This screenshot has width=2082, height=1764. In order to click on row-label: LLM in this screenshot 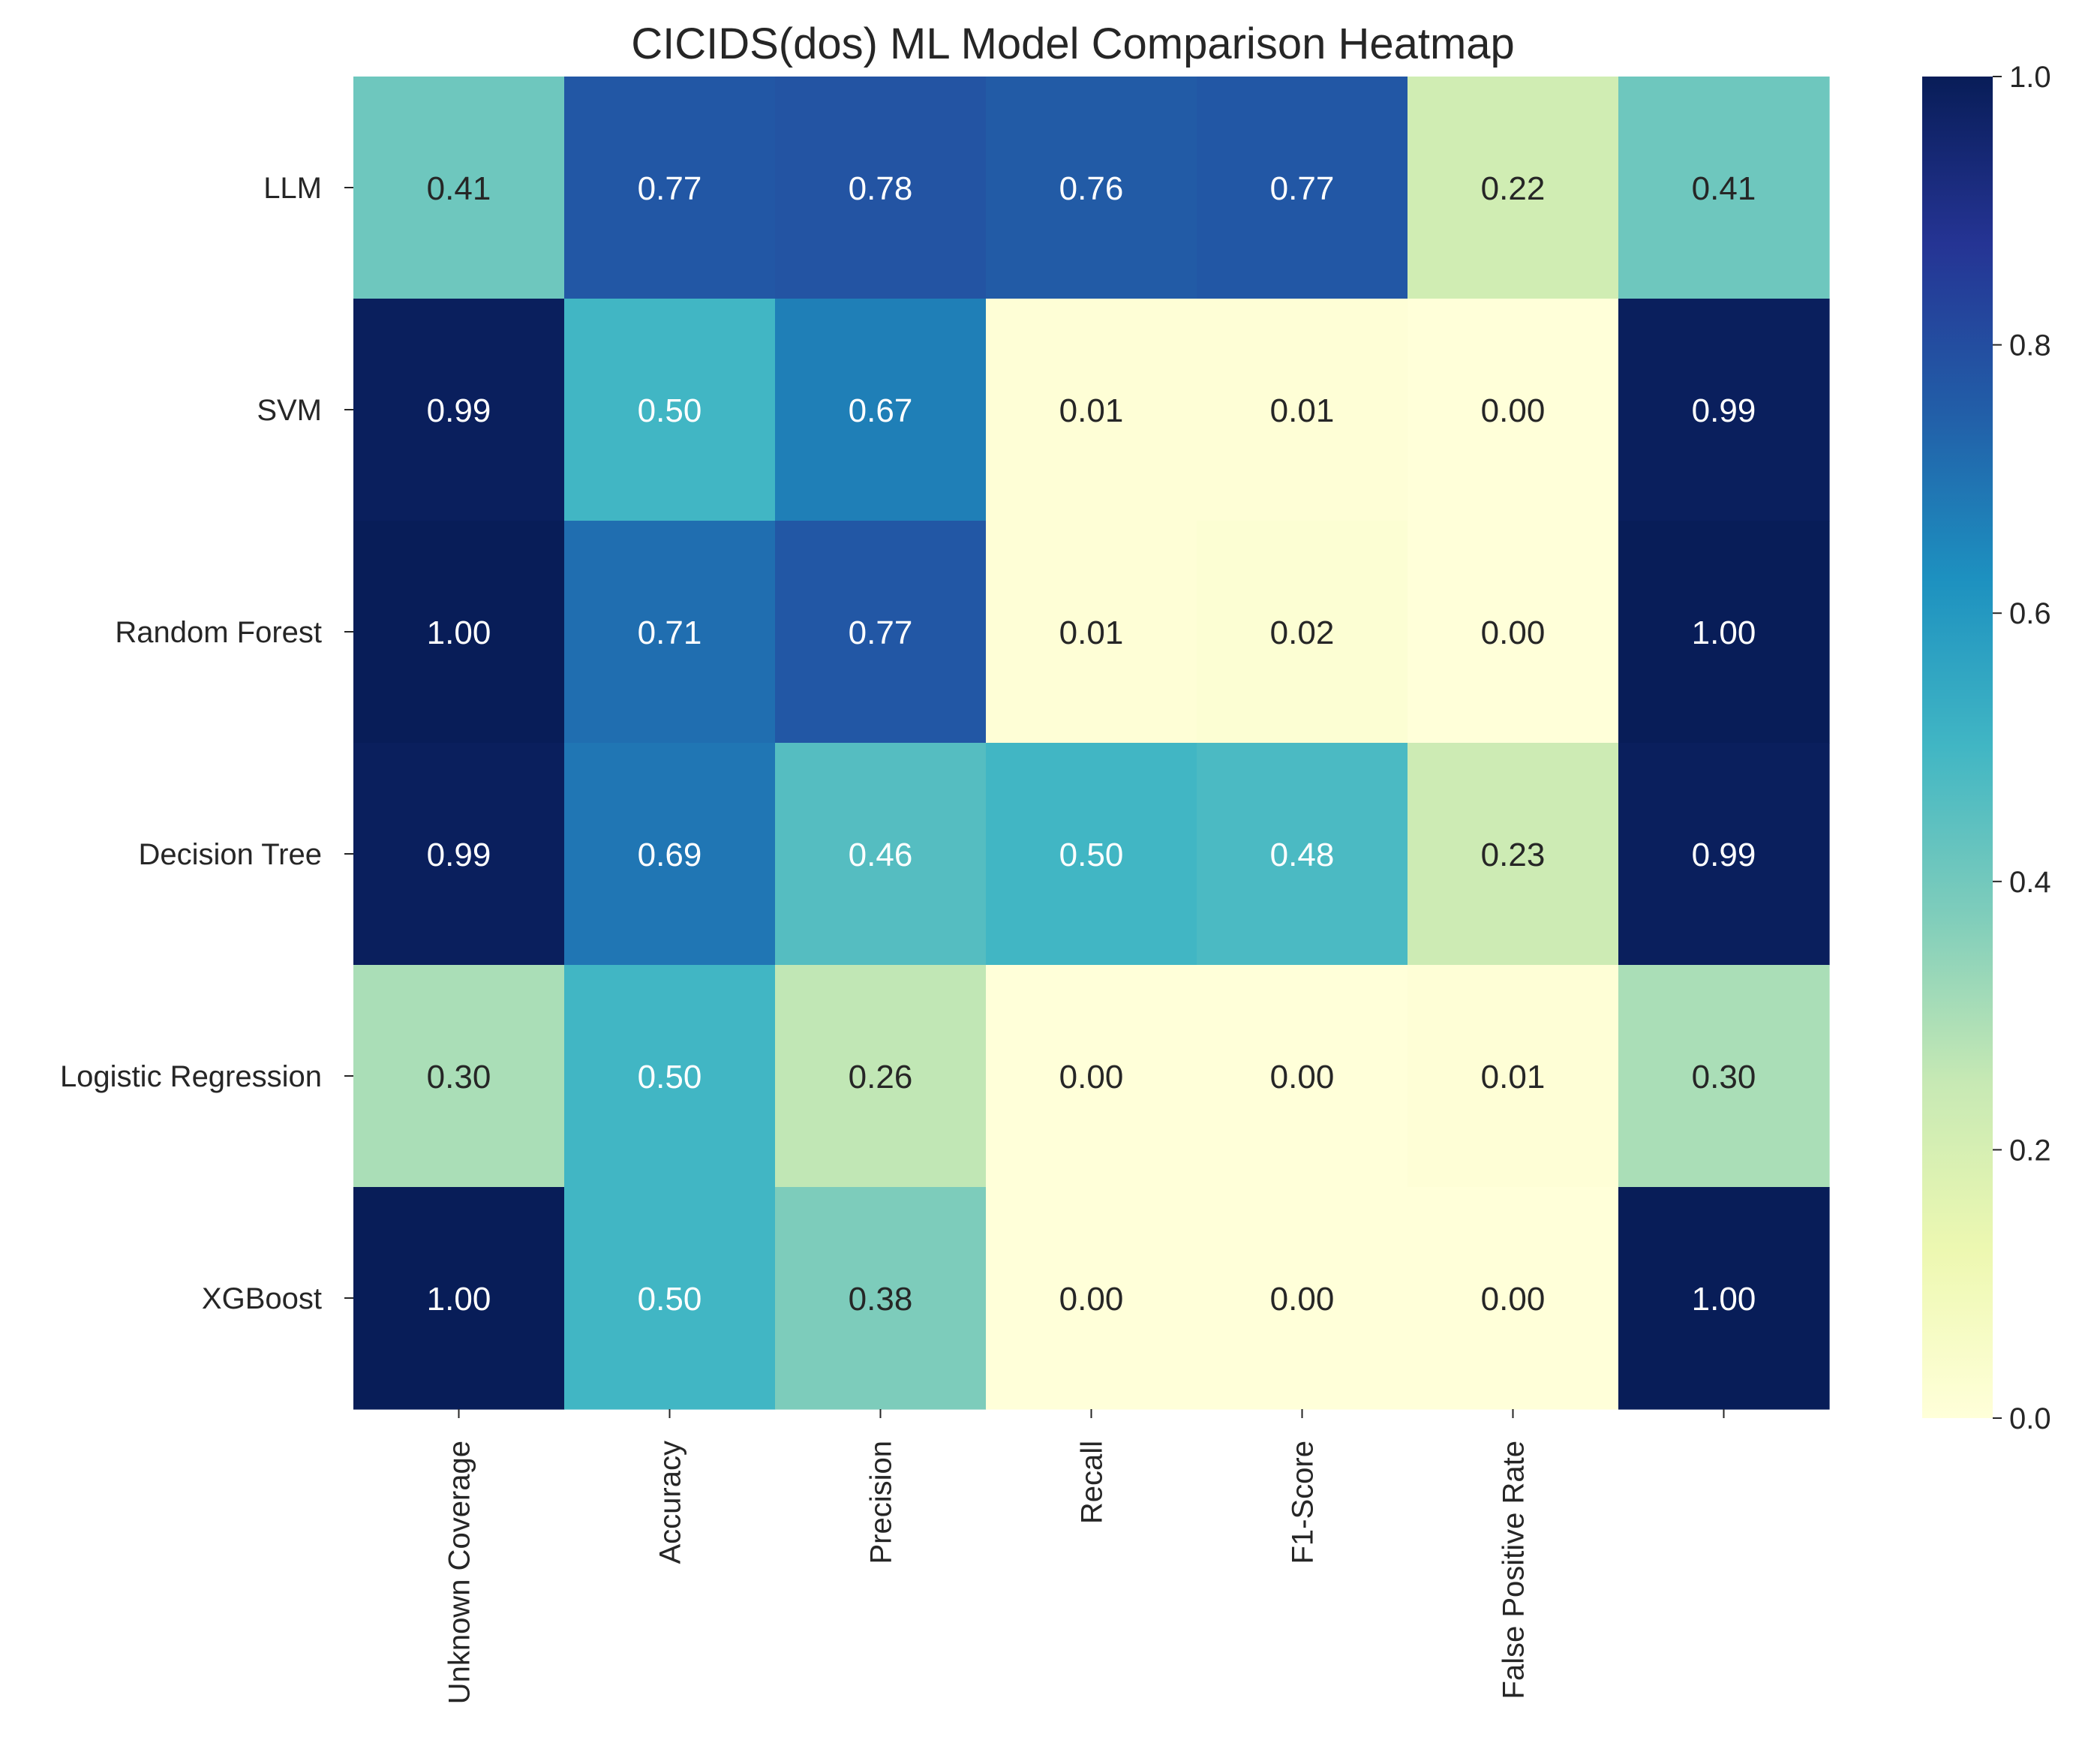, I will do `click(292, 188)`.